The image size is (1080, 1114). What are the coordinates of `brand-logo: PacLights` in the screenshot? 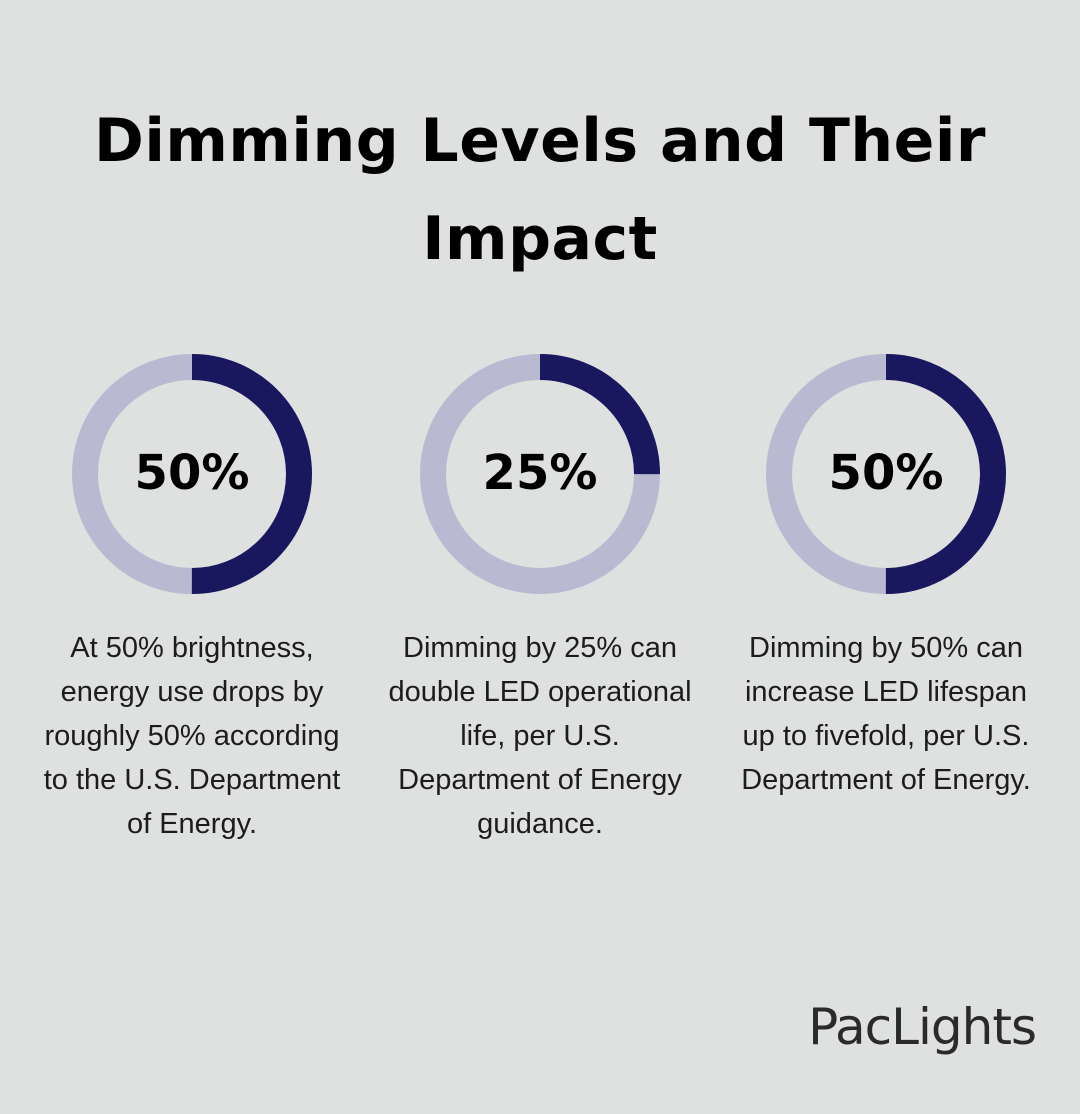 It's located at (922, 1027).